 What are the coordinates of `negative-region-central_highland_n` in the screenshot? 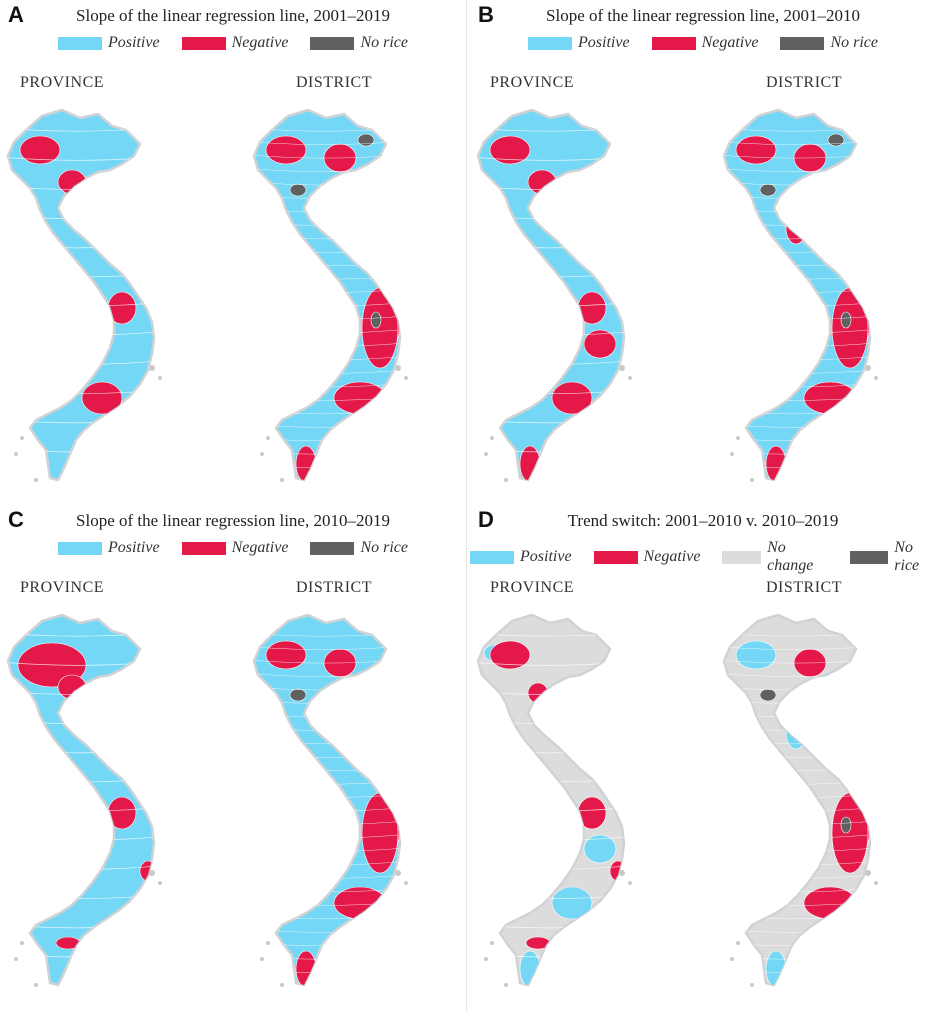 It's located at (122, 813).